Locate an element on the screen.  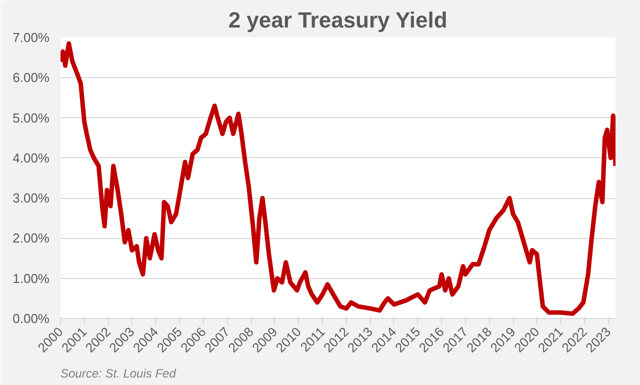
y-tick-label: 2.00% is located at coordinates (31, 238).